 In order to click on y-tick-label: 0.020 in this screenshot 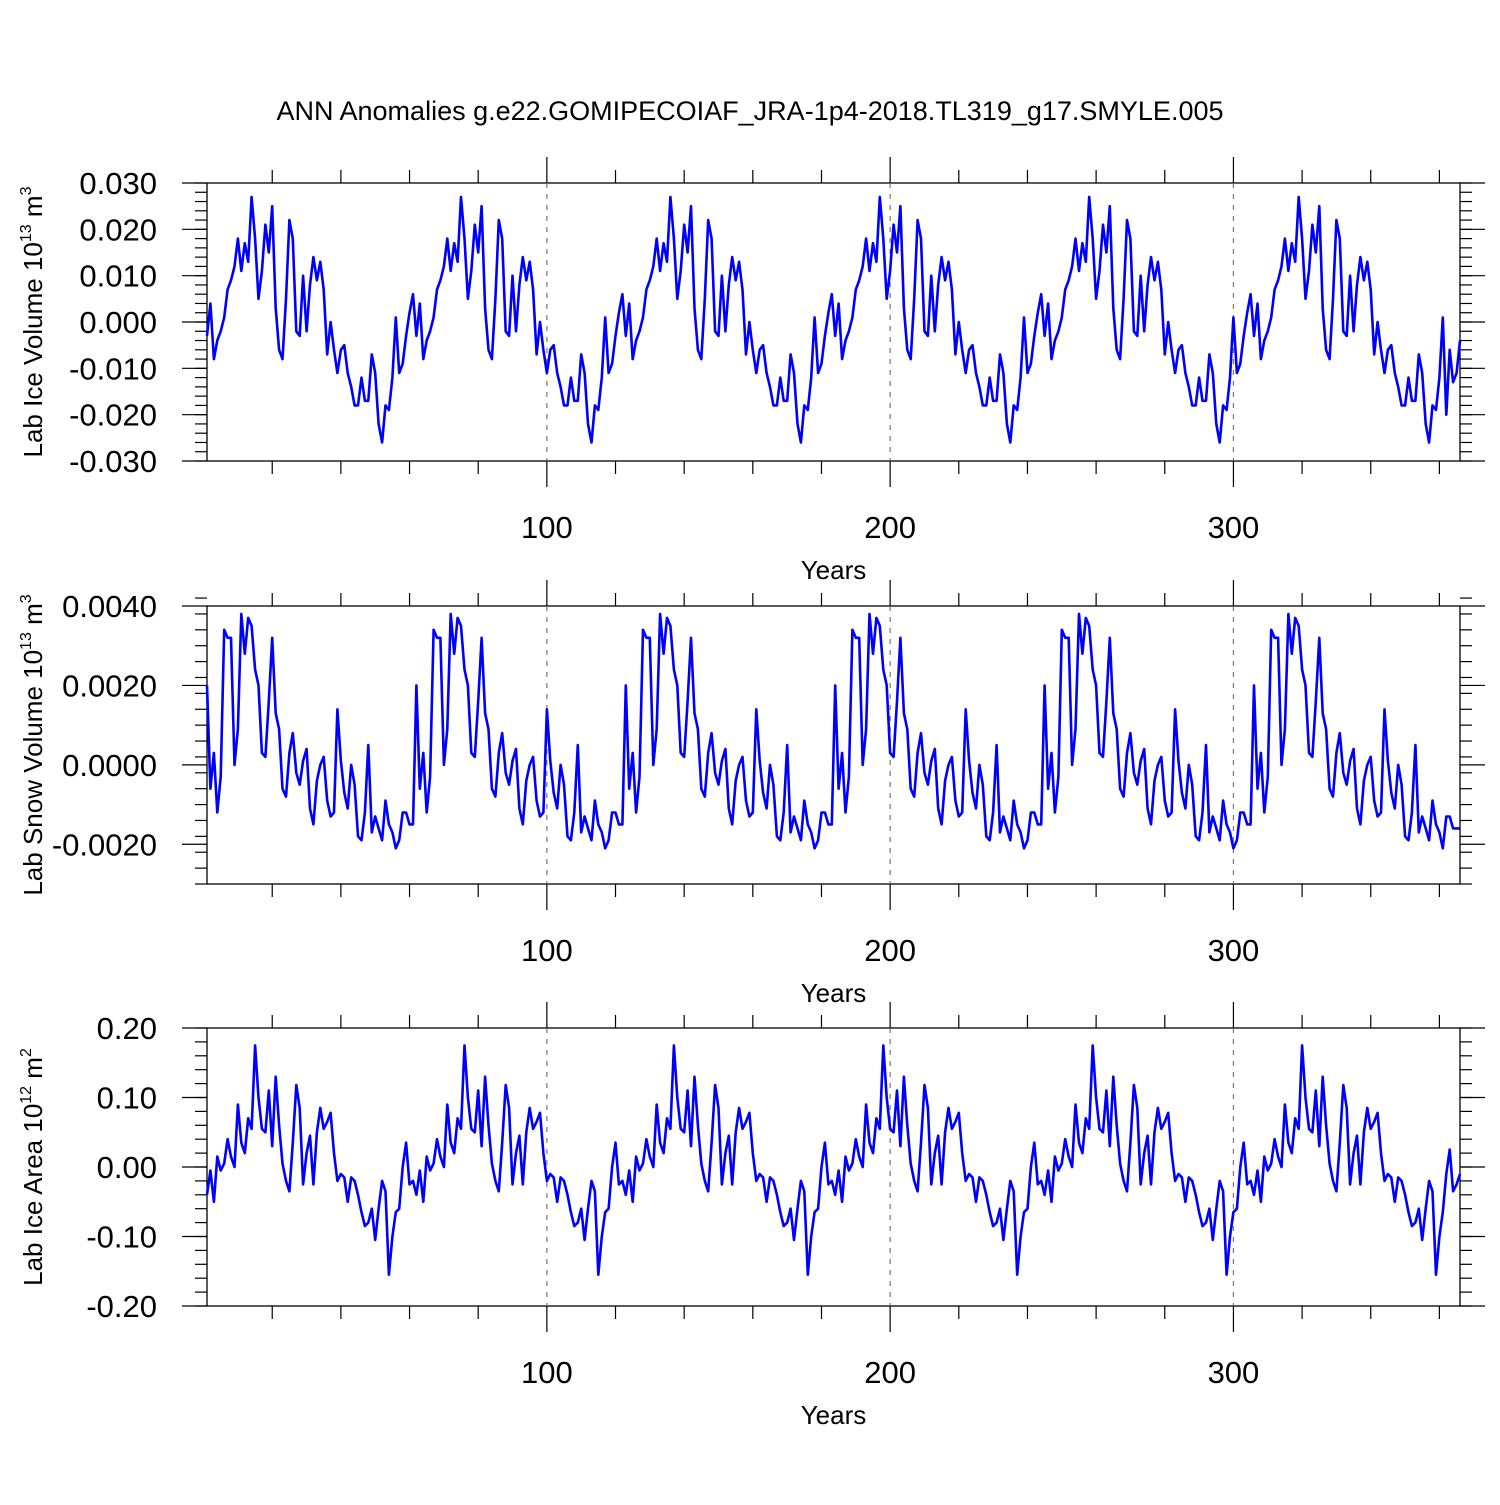, I will do `click(118, 229)`.